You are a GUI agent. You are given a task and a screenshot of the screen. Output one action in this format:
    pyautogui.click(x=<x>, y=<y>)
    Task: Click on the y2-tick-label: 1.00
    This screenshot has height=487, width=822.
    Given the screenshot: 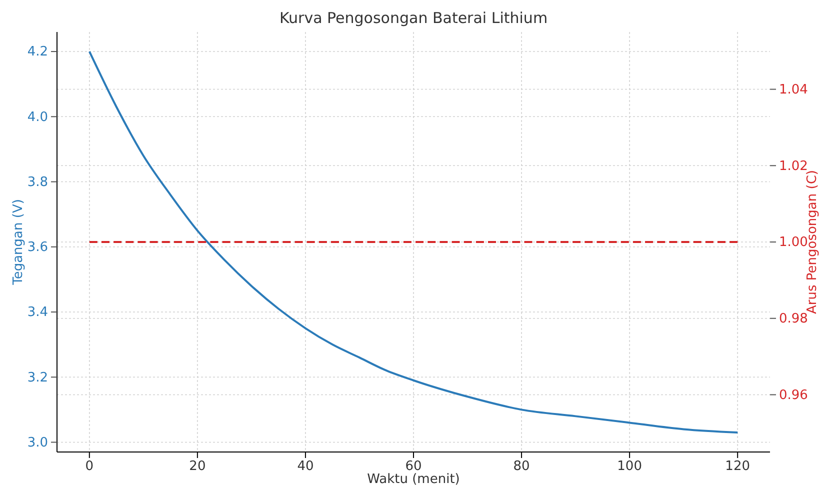 What is the action you would take?
    pyautogui.click(x=793, y=242)
    